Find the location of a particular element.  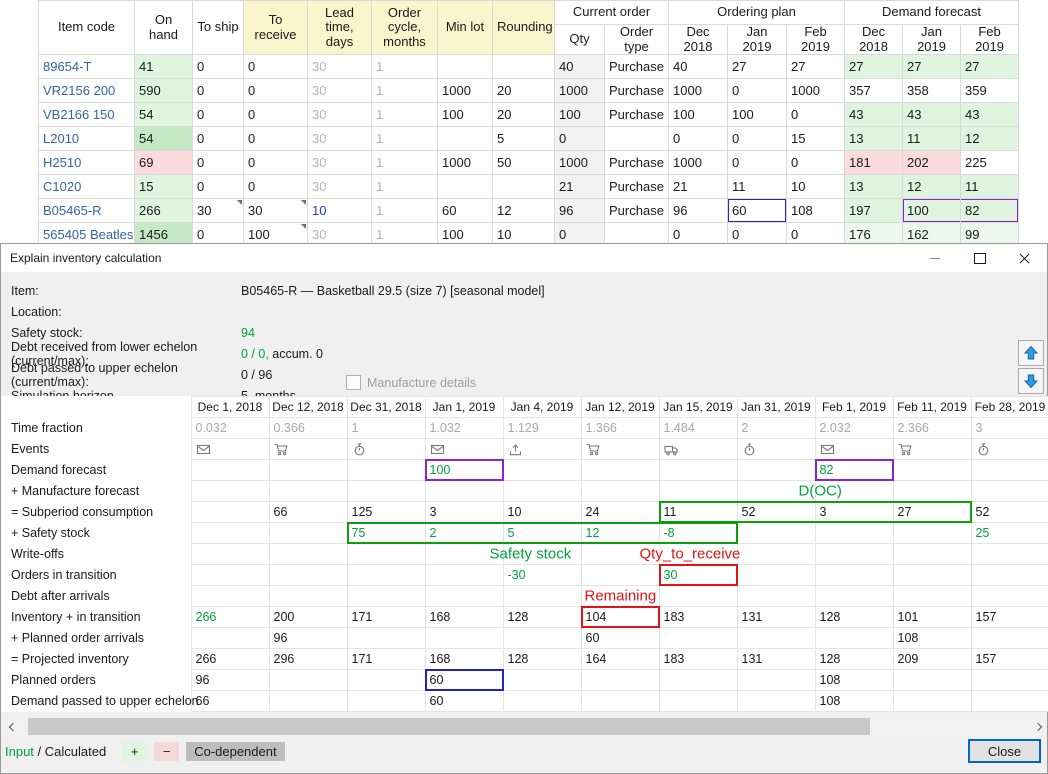

grid-cell: 41 is located at coordinates (163, 67).